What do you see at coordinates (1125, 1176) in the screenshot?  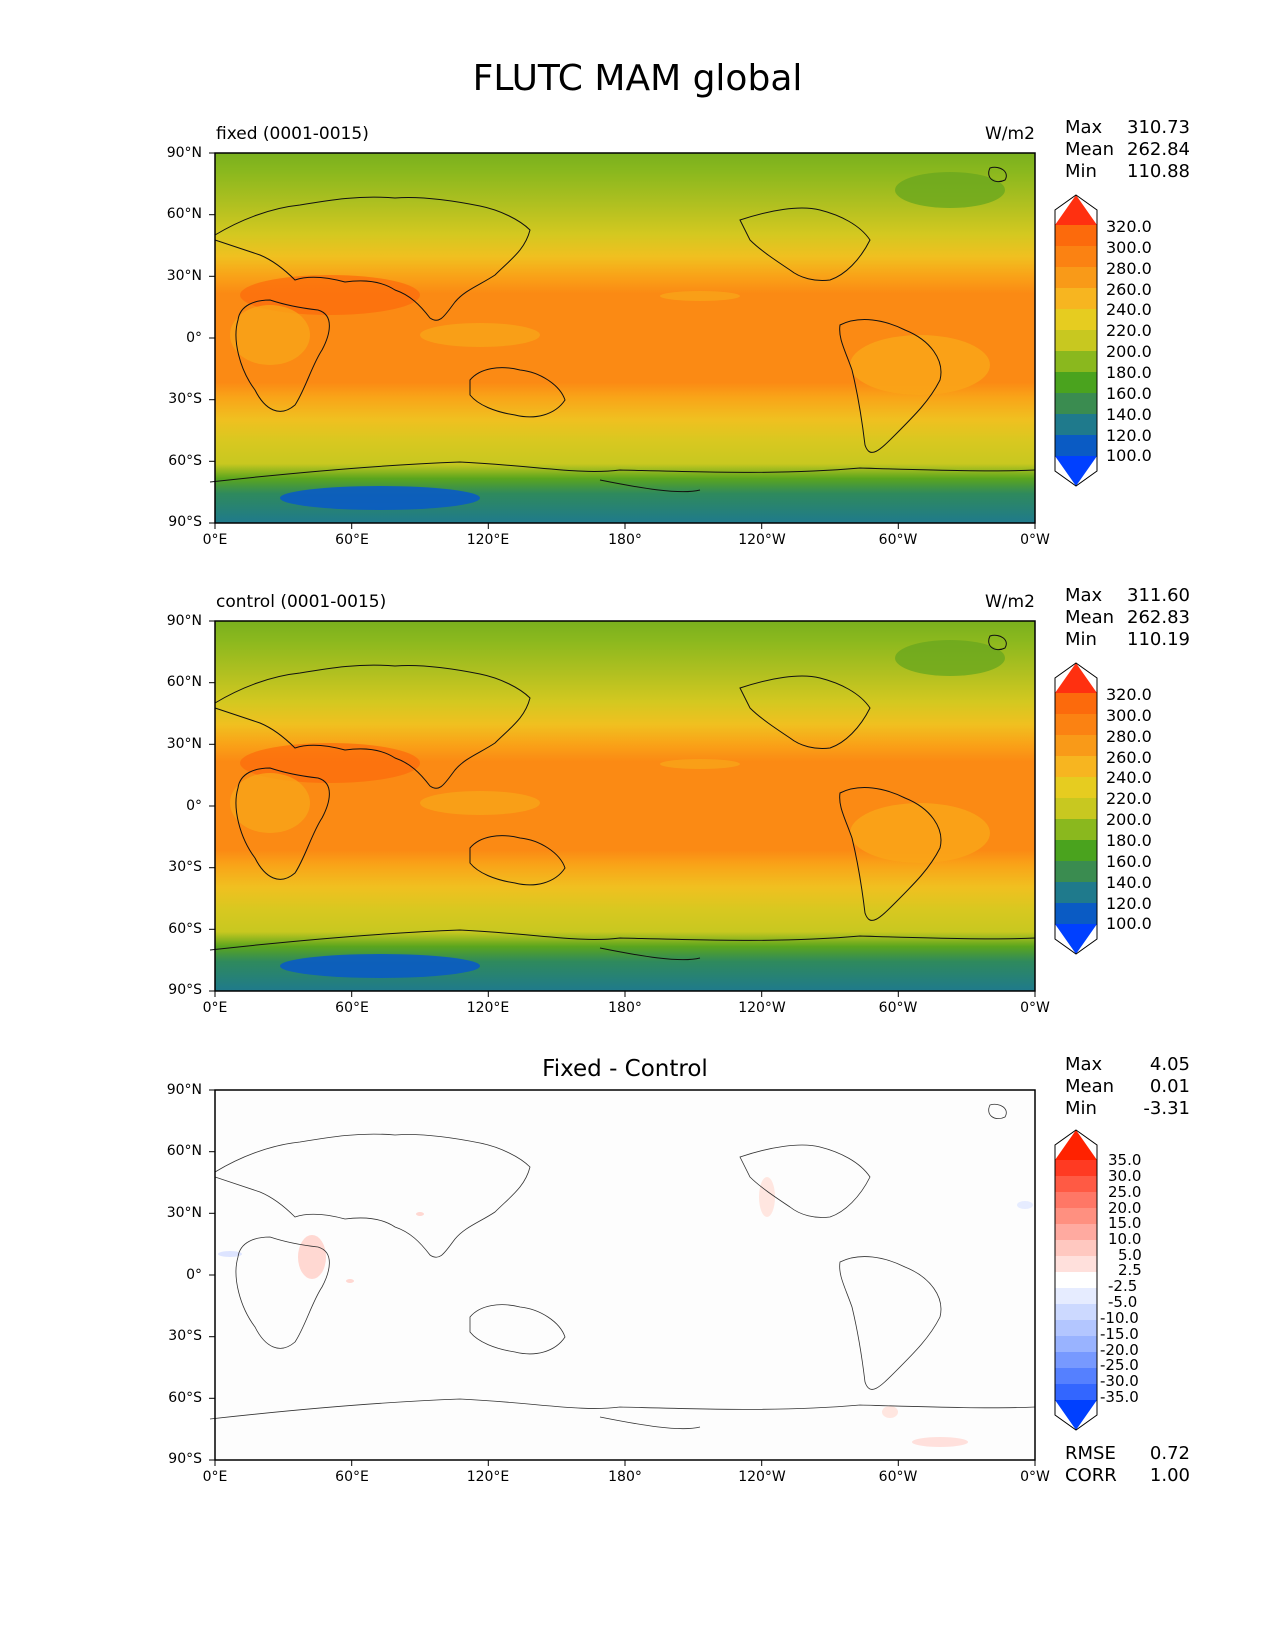 I see `colorbar-tick: 30.0` at bounding box center [1125, 1176].